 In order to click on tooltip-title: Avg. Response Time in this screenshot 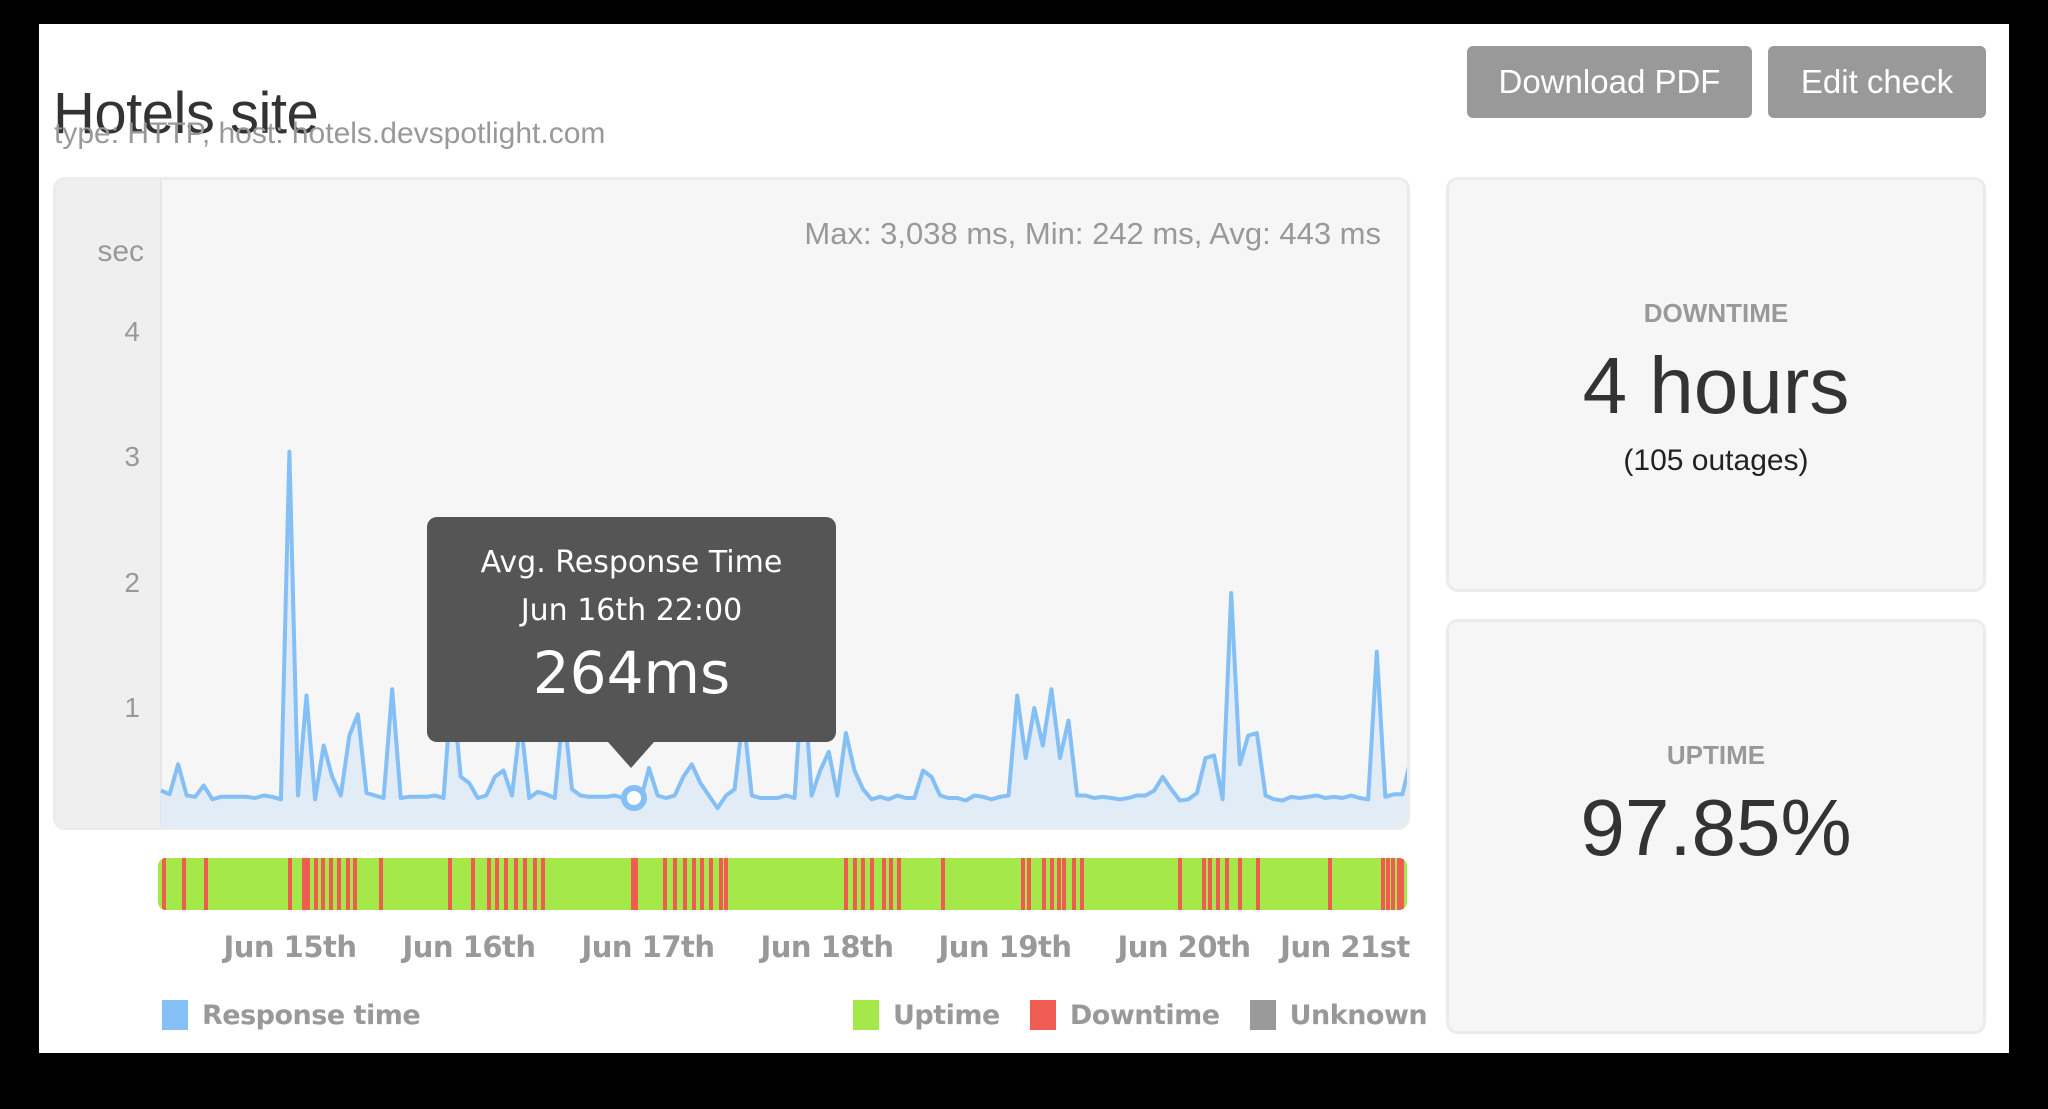, I will do `click(631, 562)`.